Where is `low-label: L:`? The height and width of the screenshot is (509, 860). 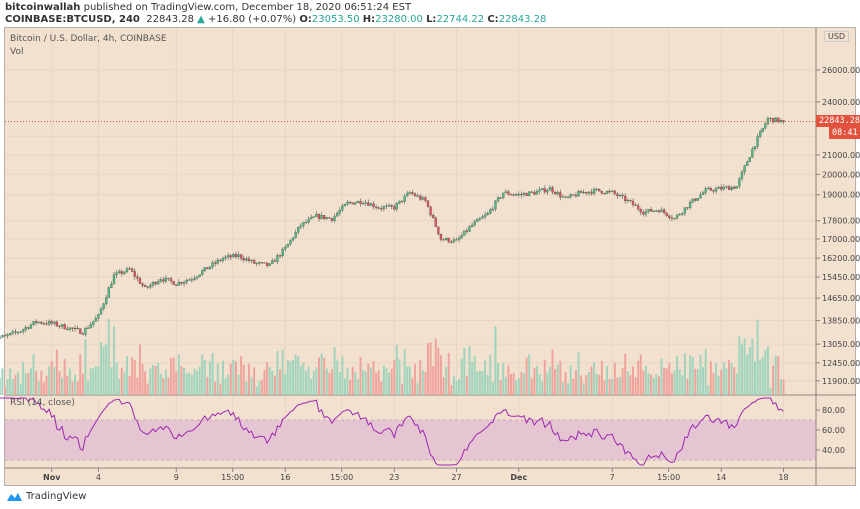 low-label: L: is located at coordinates (431, 19).